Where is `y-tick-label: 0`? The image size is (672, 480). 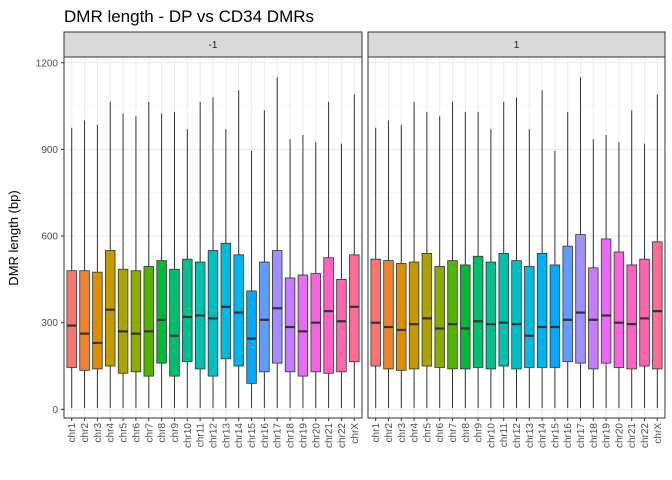 y-tick-label: 0 is located at coordinates (55, 410).